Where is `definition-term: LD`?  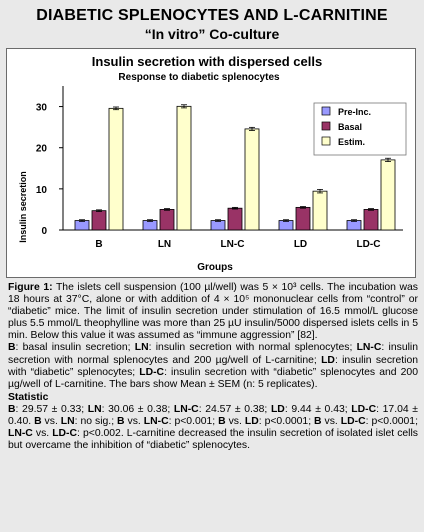 definition-term: LD is located at coordinates (328, 360).